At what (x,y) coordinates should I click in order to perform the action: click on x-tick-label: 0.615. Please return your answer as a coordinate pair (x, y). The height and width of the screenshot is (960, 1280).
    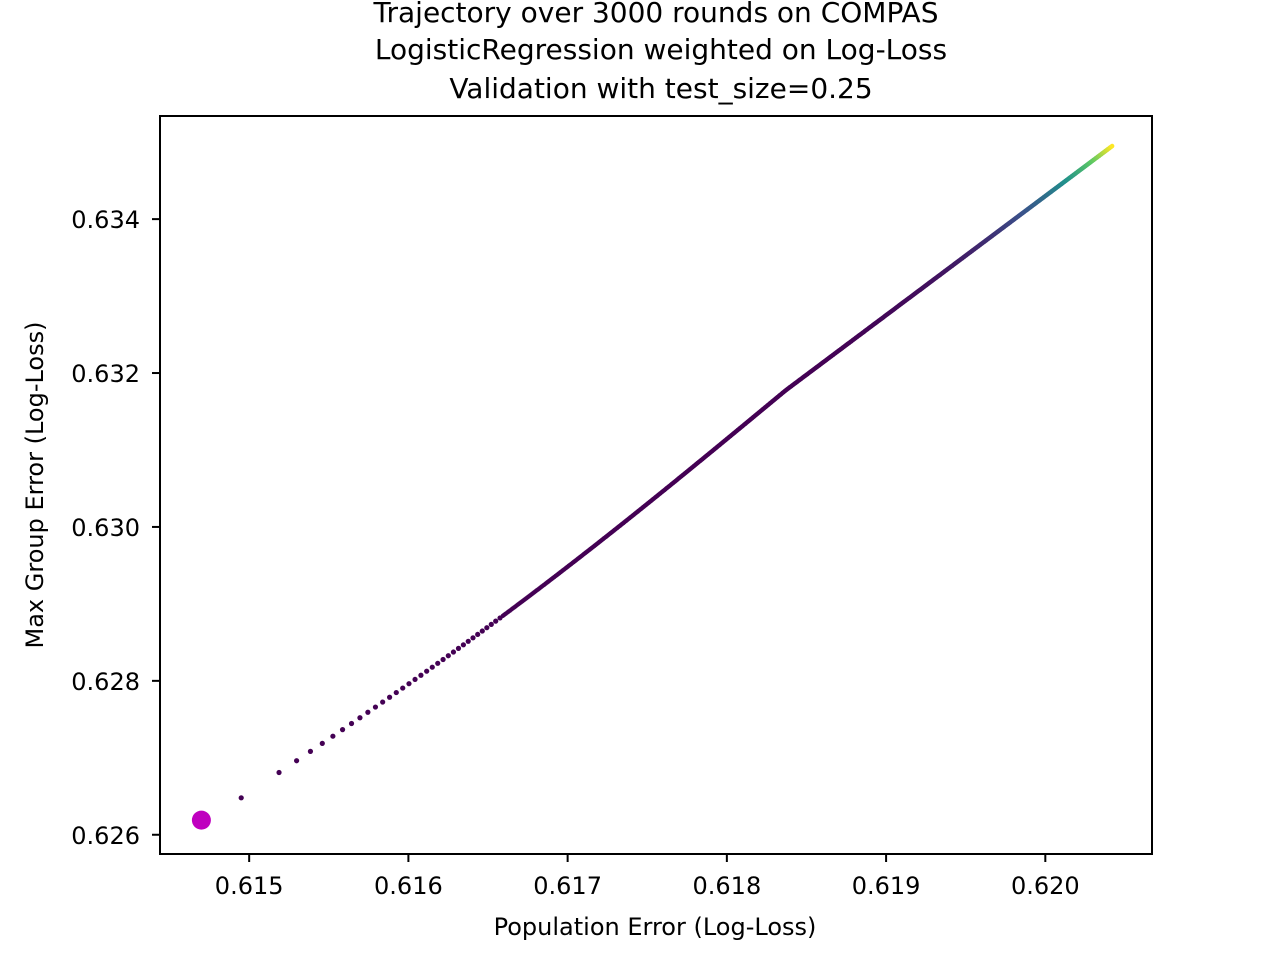
    Looking at the image, I should click on (249, 886).